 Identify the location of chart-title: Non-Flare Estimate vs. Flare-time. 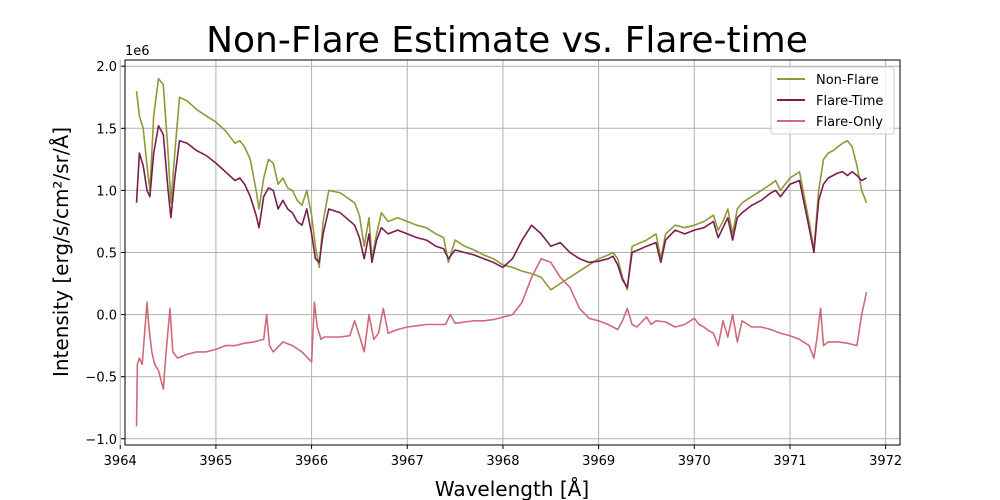
(507, 40).